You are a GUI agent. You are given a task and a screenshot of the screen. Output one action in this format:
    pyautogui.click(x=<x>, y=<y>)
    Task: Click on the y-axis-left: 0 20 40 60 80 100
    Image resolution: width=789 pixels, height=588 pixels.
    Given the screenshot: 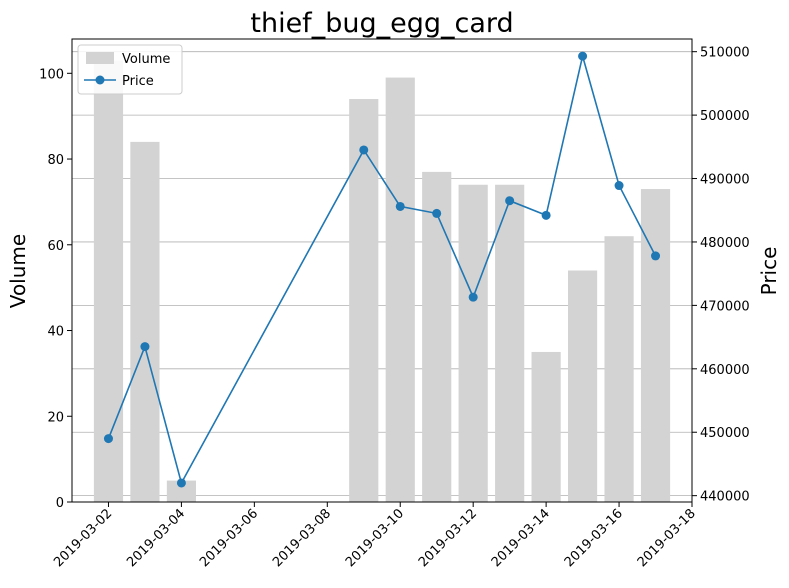 What is the action you would take?
    pyautogui.click(x=55, y=289)
    